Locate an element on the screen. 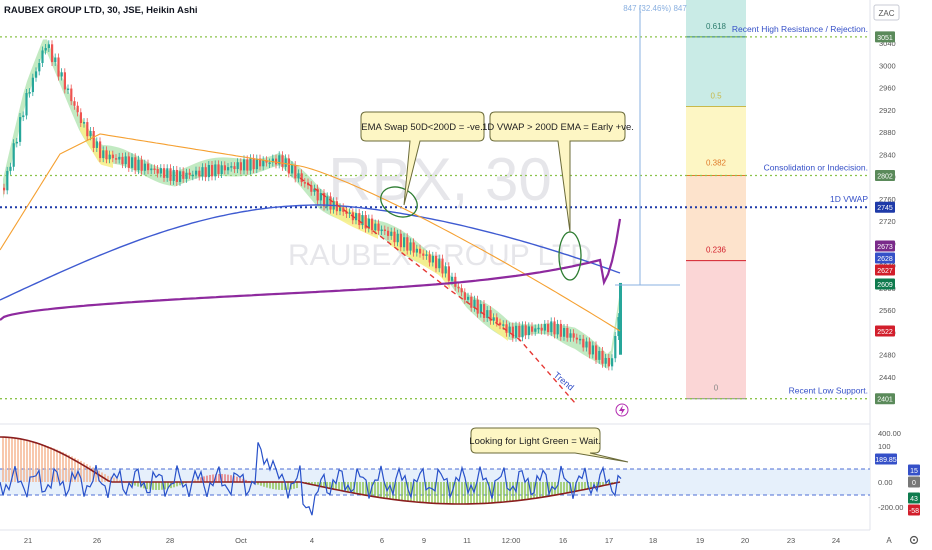 Image resolution: width=932 pixels, height=550 pixels. price-tag-value: 3051 is located at coordinates (885, 38).